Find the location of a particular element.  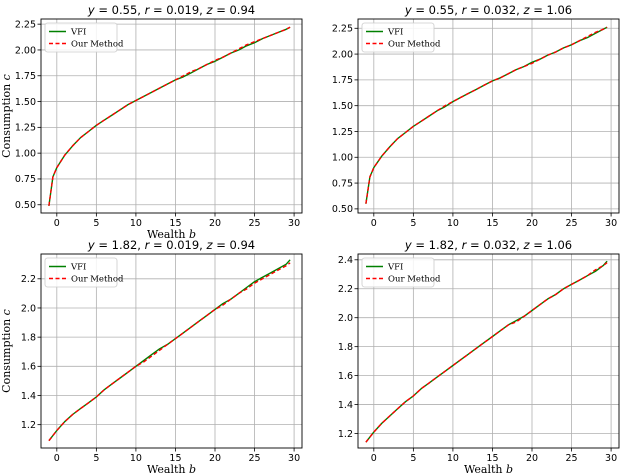

y-tick-label: 1.50 is located at coordinates (342, 106).